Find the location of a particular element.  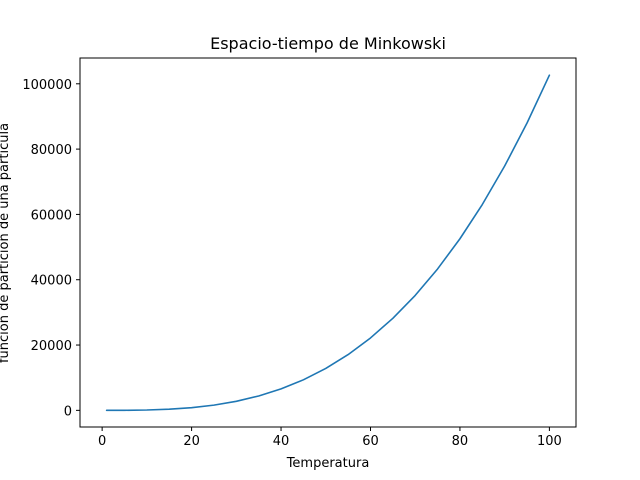

y-tick-label: 100000 is located at coordinates (47, 85).